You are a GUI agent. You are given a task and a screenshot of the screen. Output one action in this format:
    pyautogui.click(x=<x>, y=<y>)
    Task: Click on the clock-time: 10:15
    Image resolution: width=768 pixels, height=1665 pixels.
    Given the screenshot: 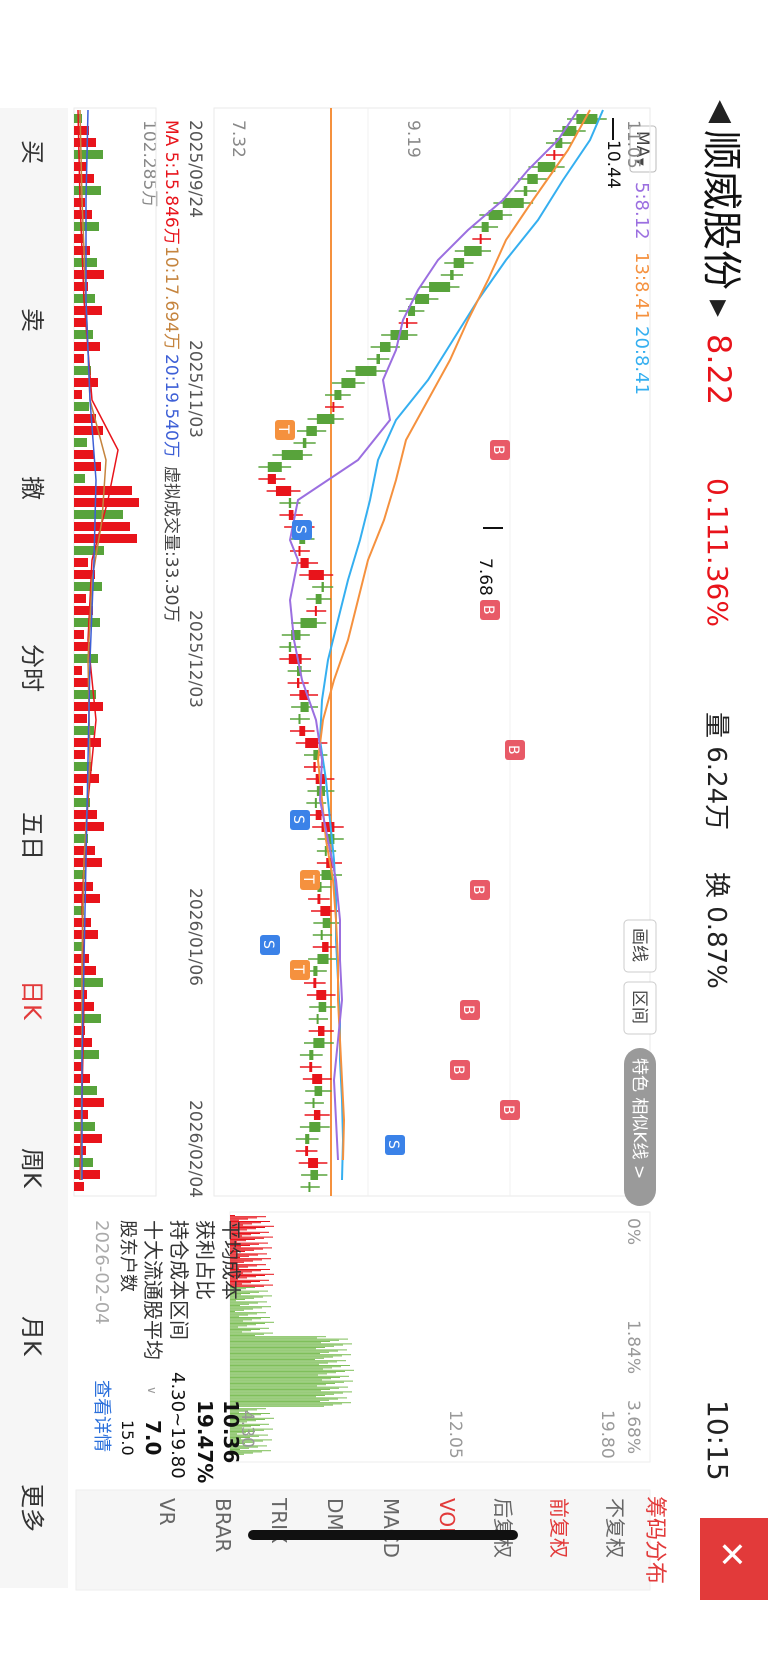 What is the action you would take?
    pyautogui.click(x=717, y=1440)
    